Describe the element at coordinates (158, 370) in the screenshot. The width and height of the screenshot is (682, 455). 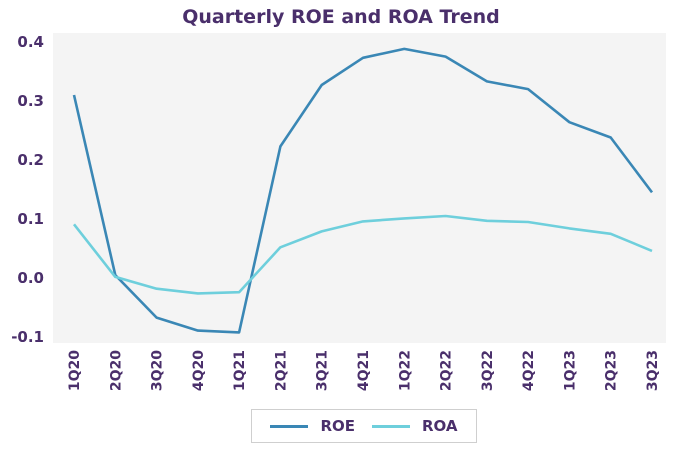
I see `x-tick-label: 3Q20` at that location.